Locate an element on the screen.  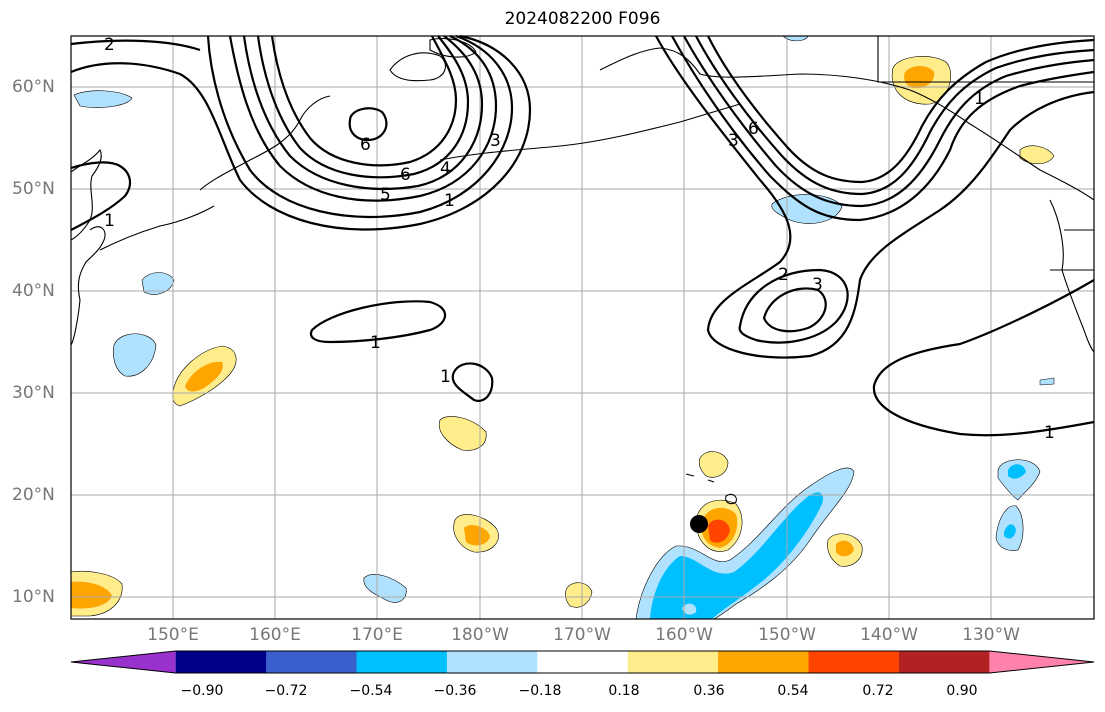
colorbar-tick-label: 0.72 is located at coordinates (878, 691).